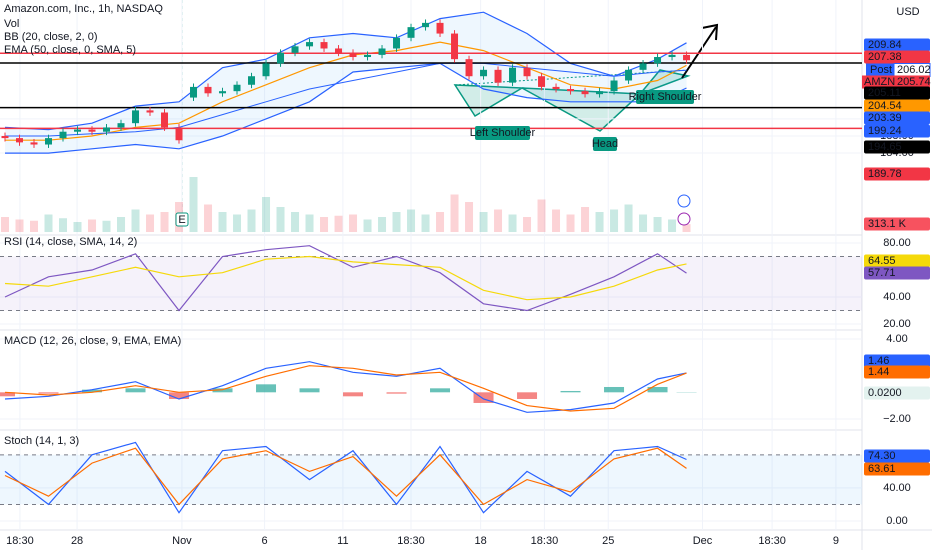 The height and width of the screenshot is (550, 932). What do you see at coordinates (885, 57) in the screenshot?
I see `price-label: 207.38` at bounding box center [885, 57].